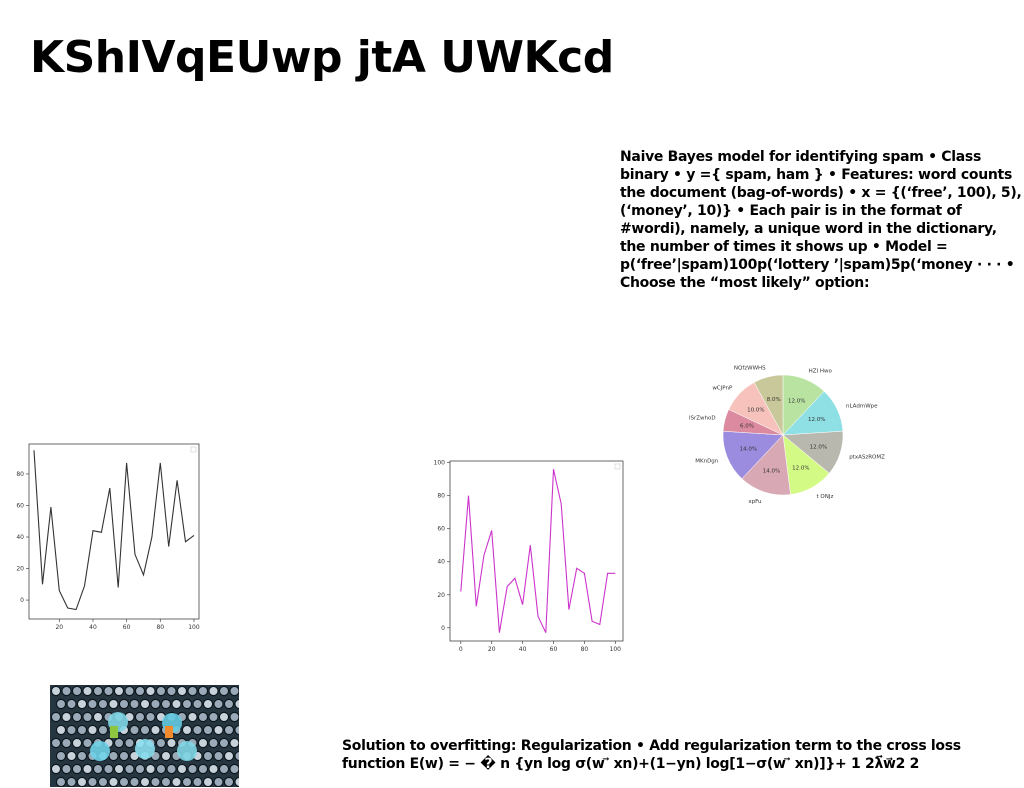 This screenshot has height=788, width=1024. I want to click on middle-chart-ytick-label: 0, so click(443, 628).